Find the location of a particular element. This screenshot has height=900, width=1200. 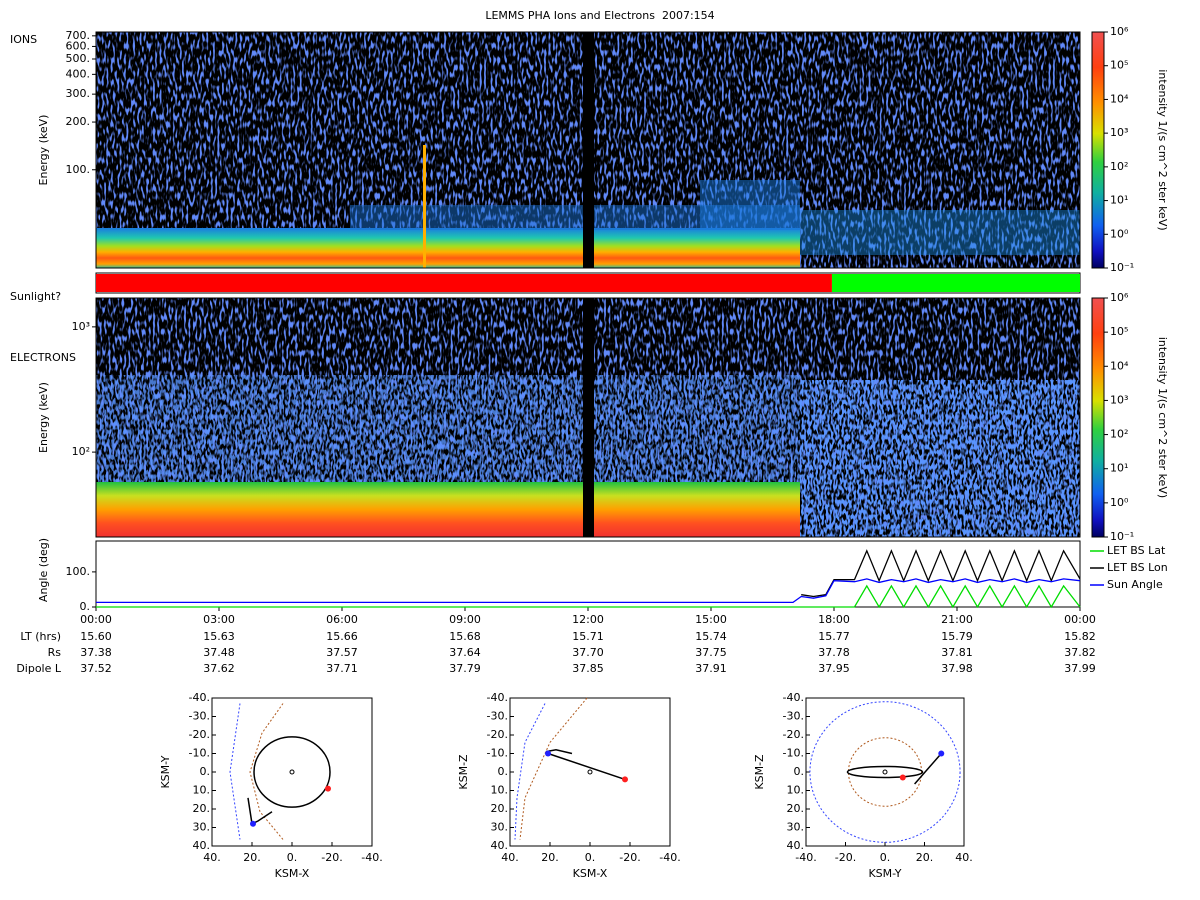

ephemeris-value: 15.68 is located at coordinates (465, 636).